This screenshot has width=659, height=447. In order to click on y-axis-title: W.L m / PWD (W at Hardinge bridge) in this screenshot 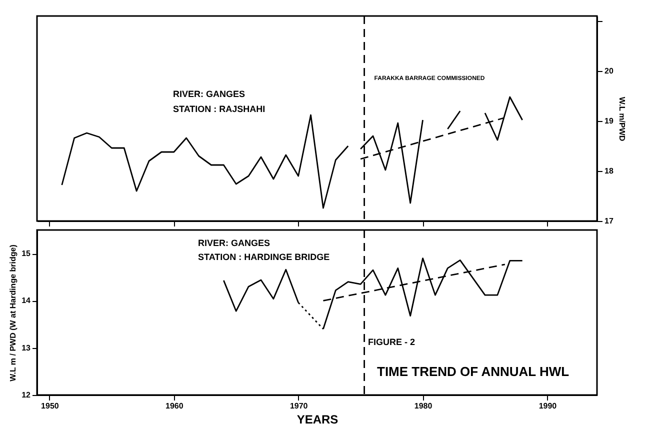, I will do `click(13, 313)`.